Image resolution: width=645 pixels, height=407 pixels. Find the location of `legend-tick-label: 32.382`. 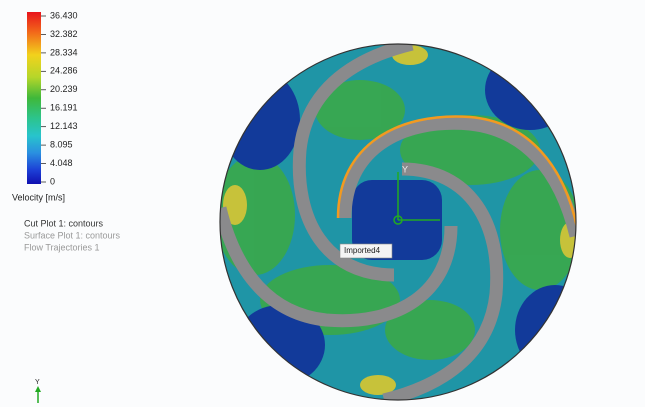

legend-tick-label: 32.382 is located at coordinates (64, 34).